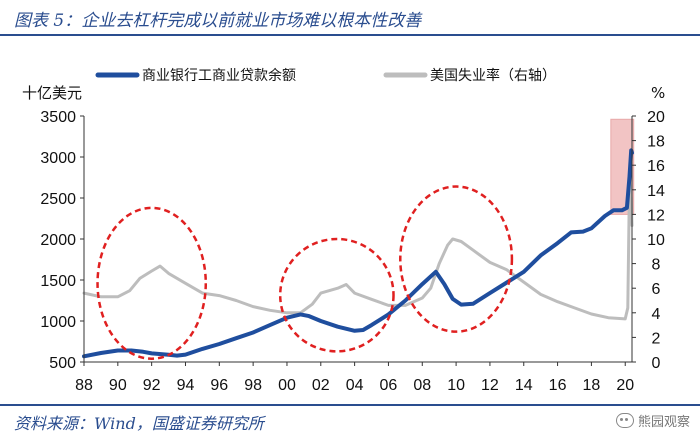 The height and width of the screenshot is (437, 700). Describe the element at coordinates (58, 158) in the screenshot. I see `left-tick-label: 3000` at that location.